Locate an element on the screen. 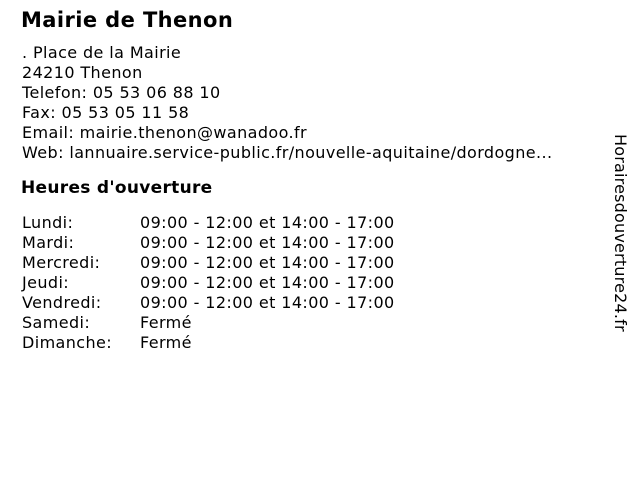 This screenshot has height=480, width=640. page-title: Mairie de Thenon is located at coordinates (127, 20).